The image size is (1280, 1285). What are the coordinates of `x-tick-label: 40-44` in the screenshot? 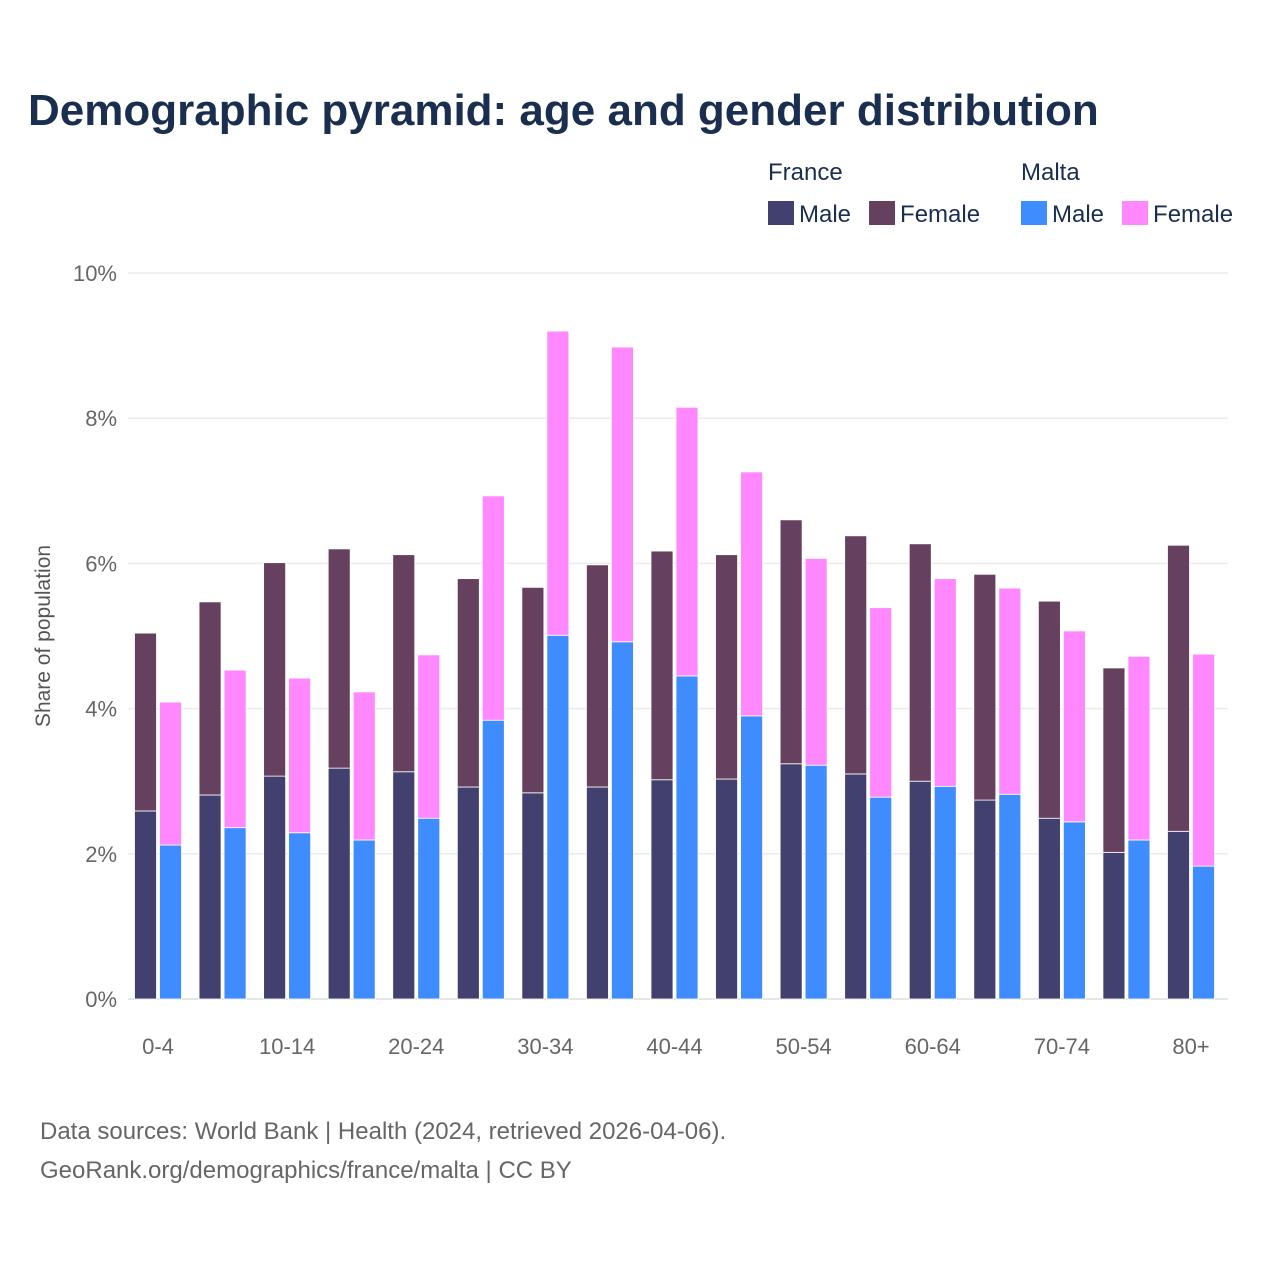 It's located at (674, 1046).